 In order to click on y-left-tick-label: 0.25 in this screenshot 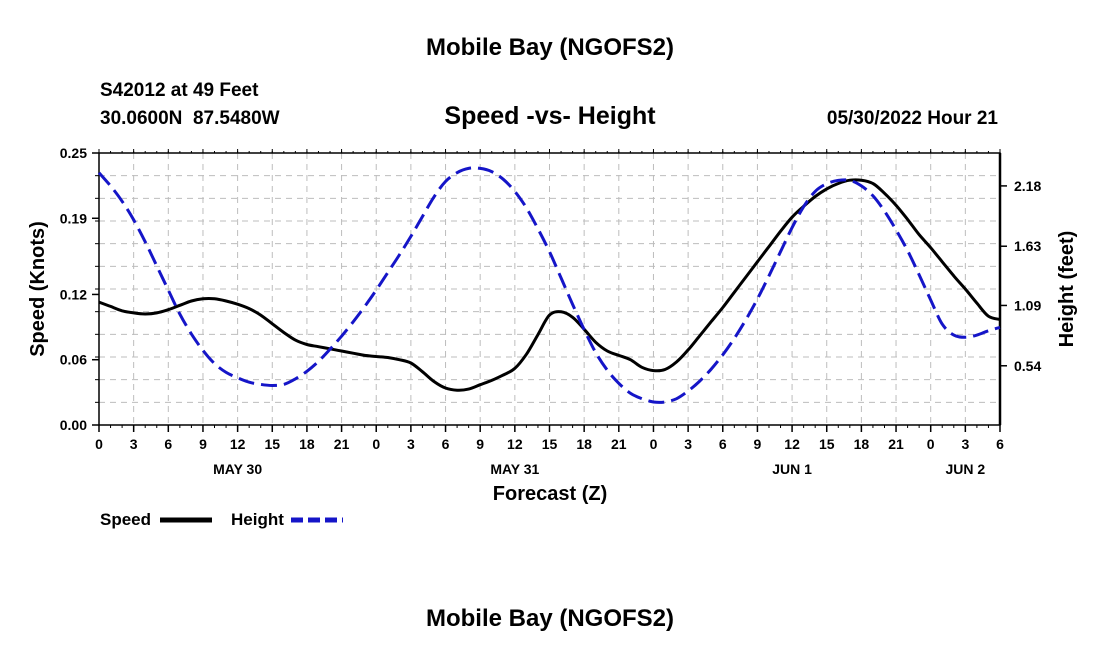, I will do `click(73, 153)`.